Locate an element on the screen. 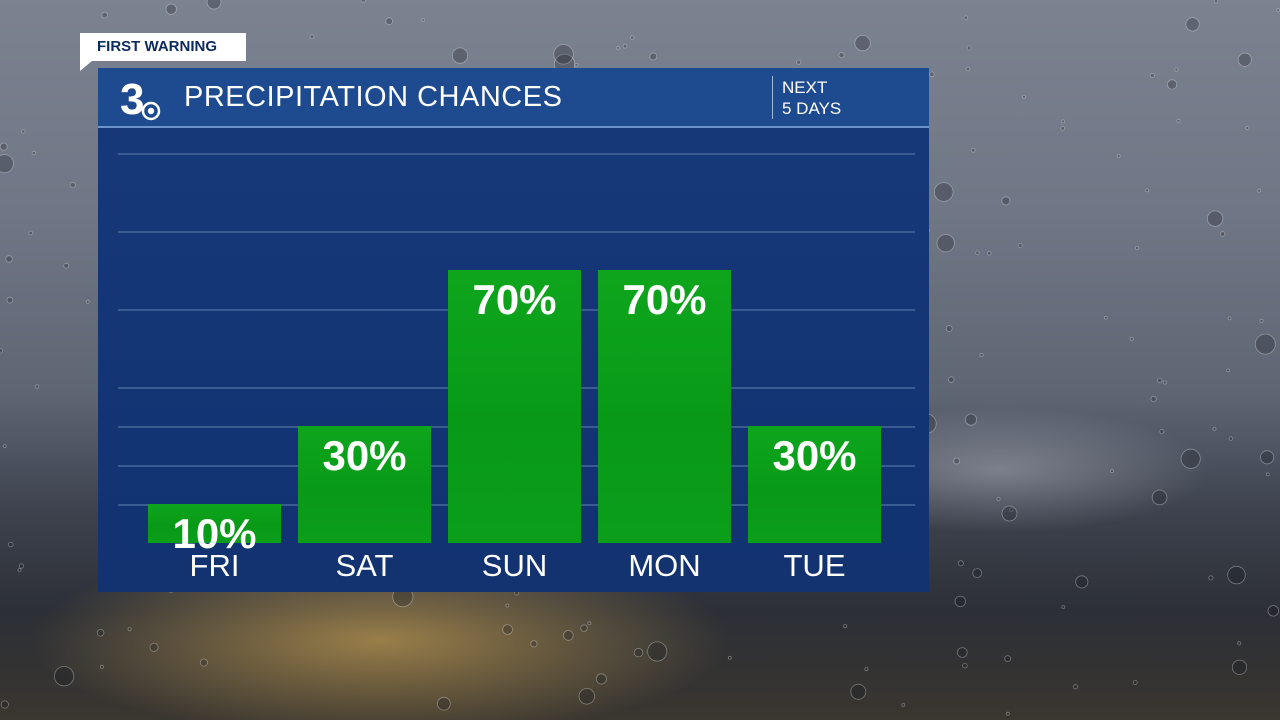 The width and height of the screenshot is (1280, 720). day-label: MON is located at coordinates (664, 565).